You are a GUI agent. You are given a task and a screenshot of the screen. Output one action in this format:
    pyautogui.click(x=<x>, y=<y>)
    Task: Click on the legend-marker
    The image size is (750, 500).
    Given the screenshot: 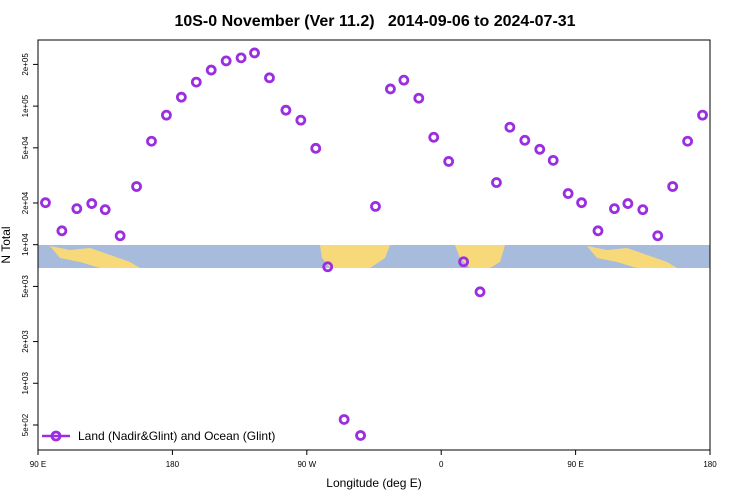 What is the action you would take?
    pyautogui.click(x=56, y=436)
    